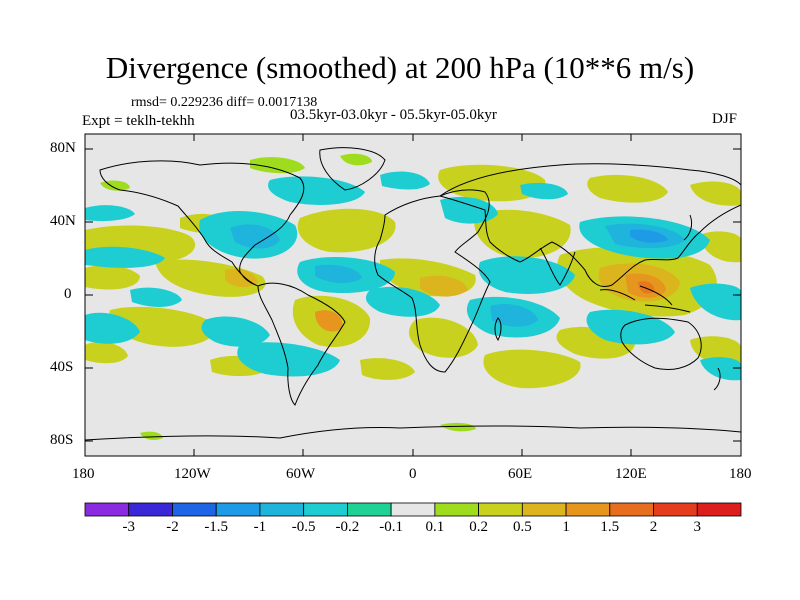  I want to click on coastline-madagascar, so click(498, 329).